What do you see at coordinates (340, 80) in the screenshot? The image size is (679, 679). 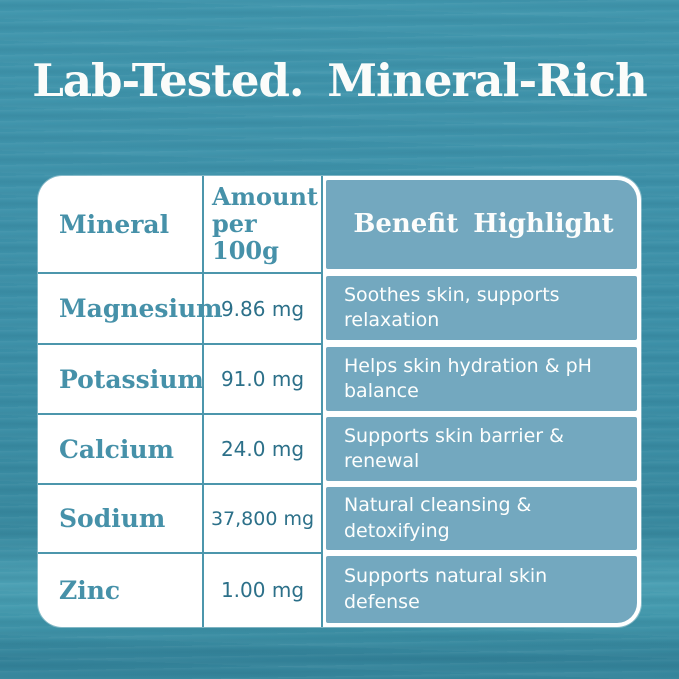 I see `page-title: Lab-Tested. Mineral-Rich` at bounding box center [340, 80].